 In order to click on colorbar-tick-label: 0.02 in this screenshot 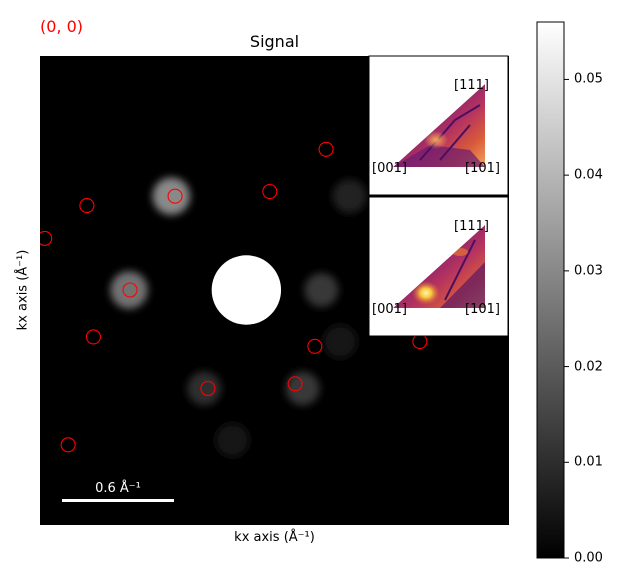, I will do `click(588, 367)`.